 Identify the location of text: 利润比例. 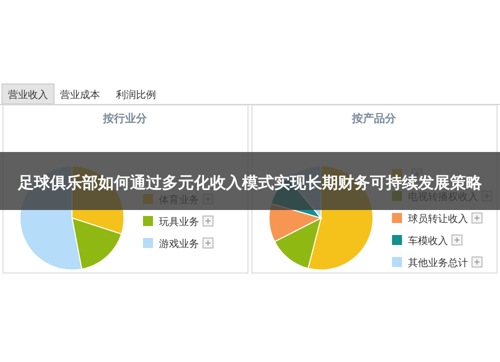
(136, 95).